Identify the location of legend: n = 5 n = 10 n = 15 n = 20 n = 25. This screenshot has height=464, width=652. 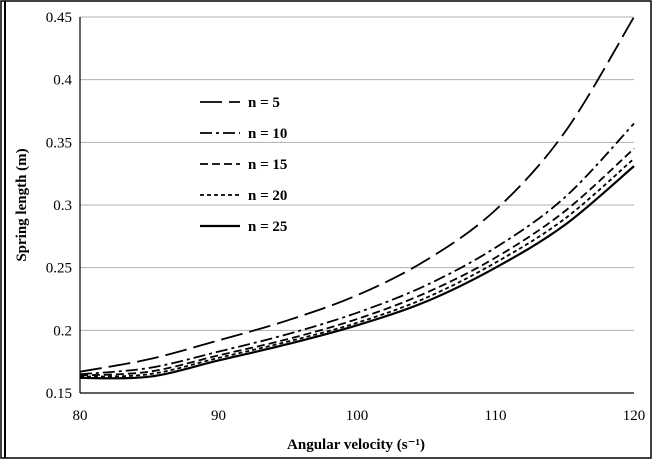
(243, 165).